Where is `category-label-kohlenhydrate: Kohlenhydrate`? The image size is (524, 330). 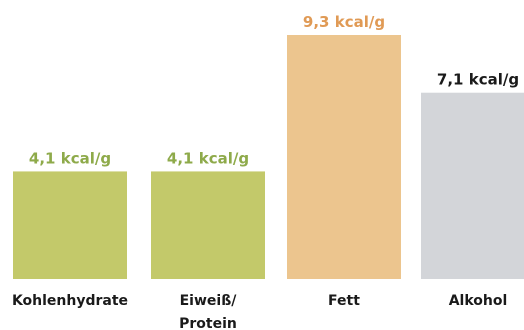
category-label-kohlenhydrate: Kohlenhydrate is located at coordinates (70, 301).